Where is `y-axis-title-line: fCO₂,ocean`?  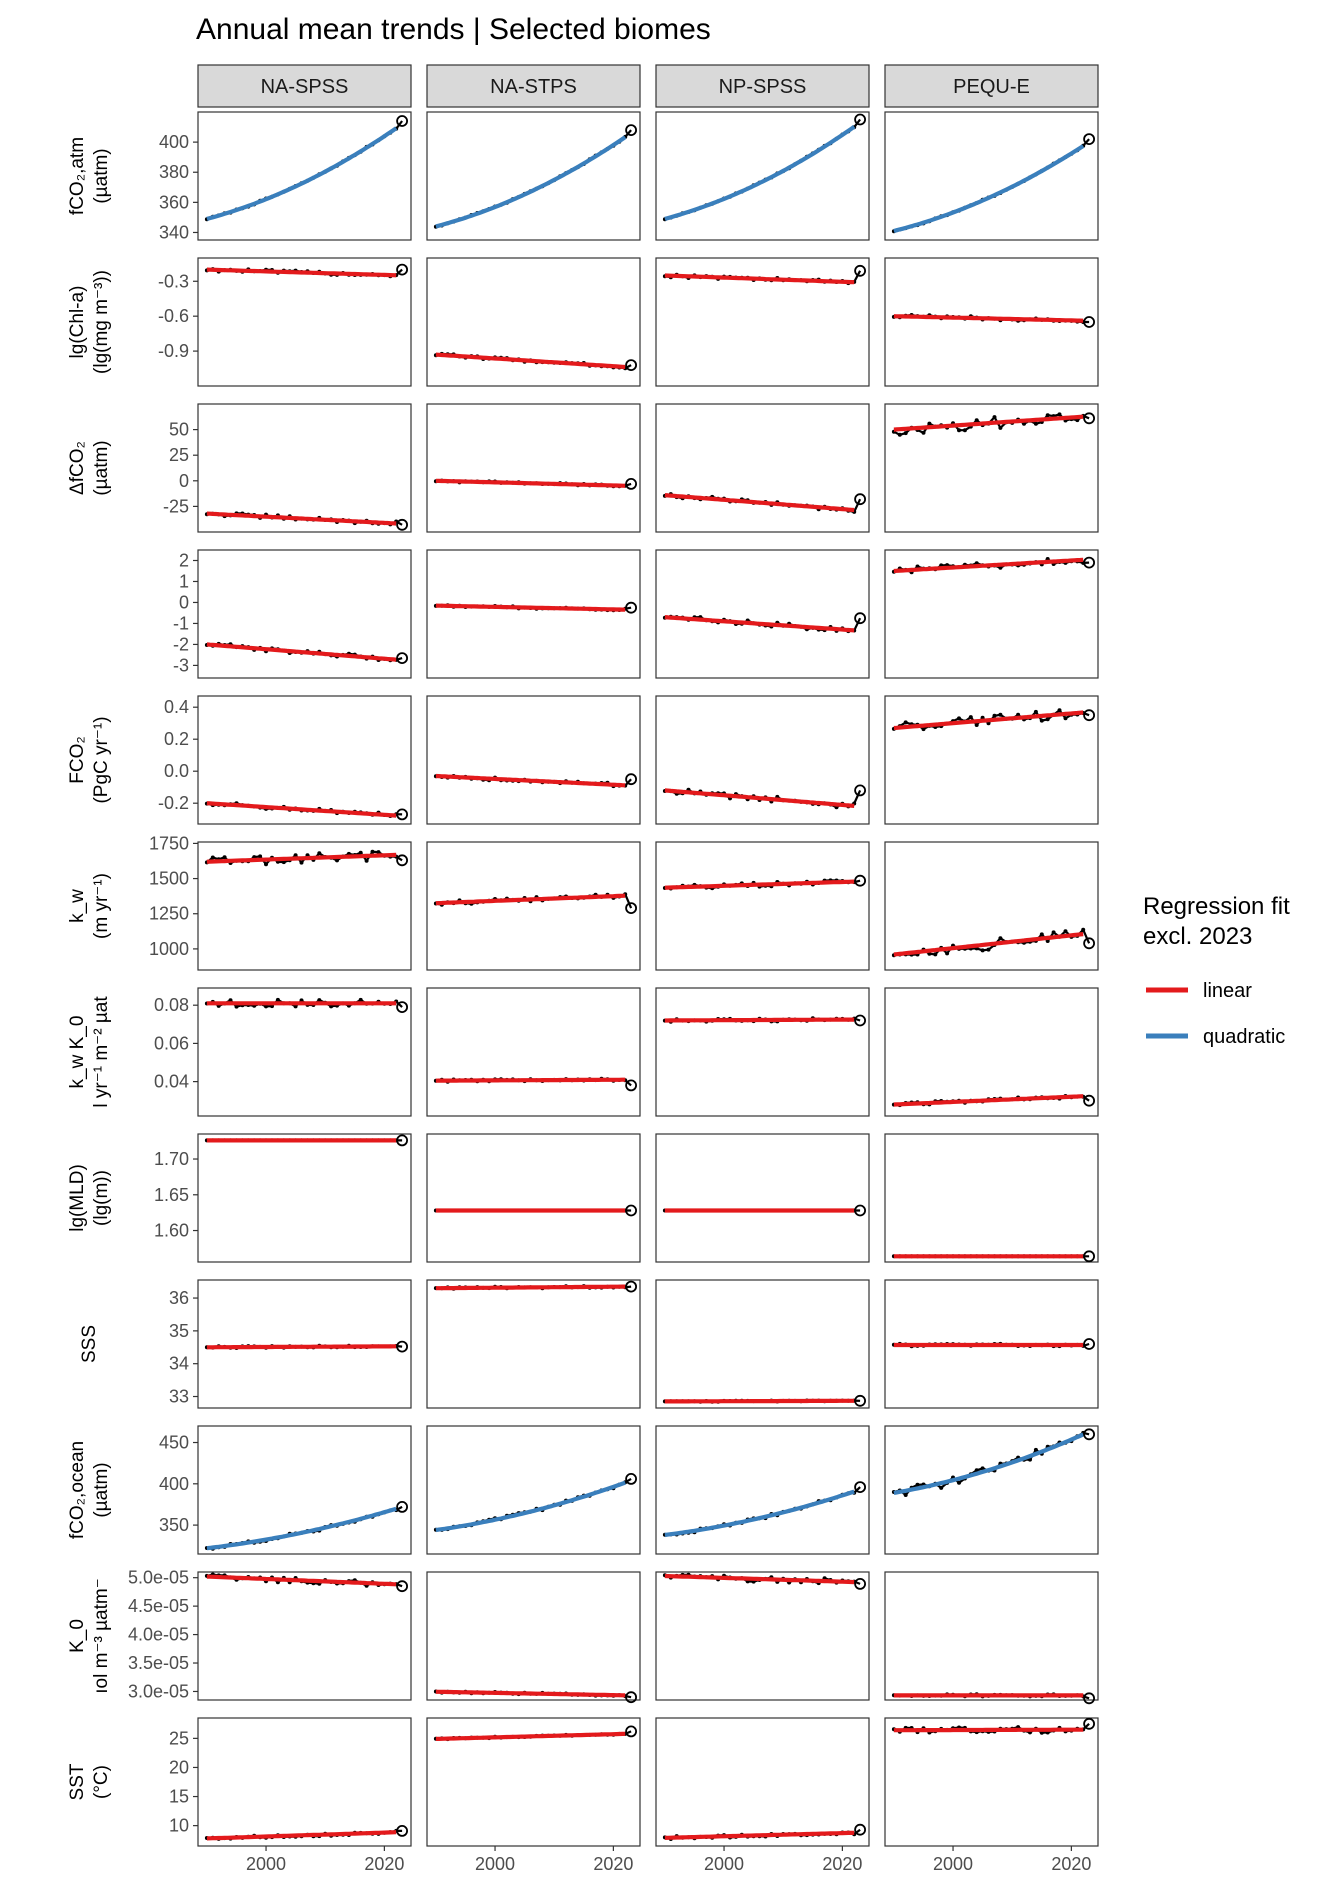
y-axis-title-line: fCO₂,ocean is located at coordinates (77, 1490).